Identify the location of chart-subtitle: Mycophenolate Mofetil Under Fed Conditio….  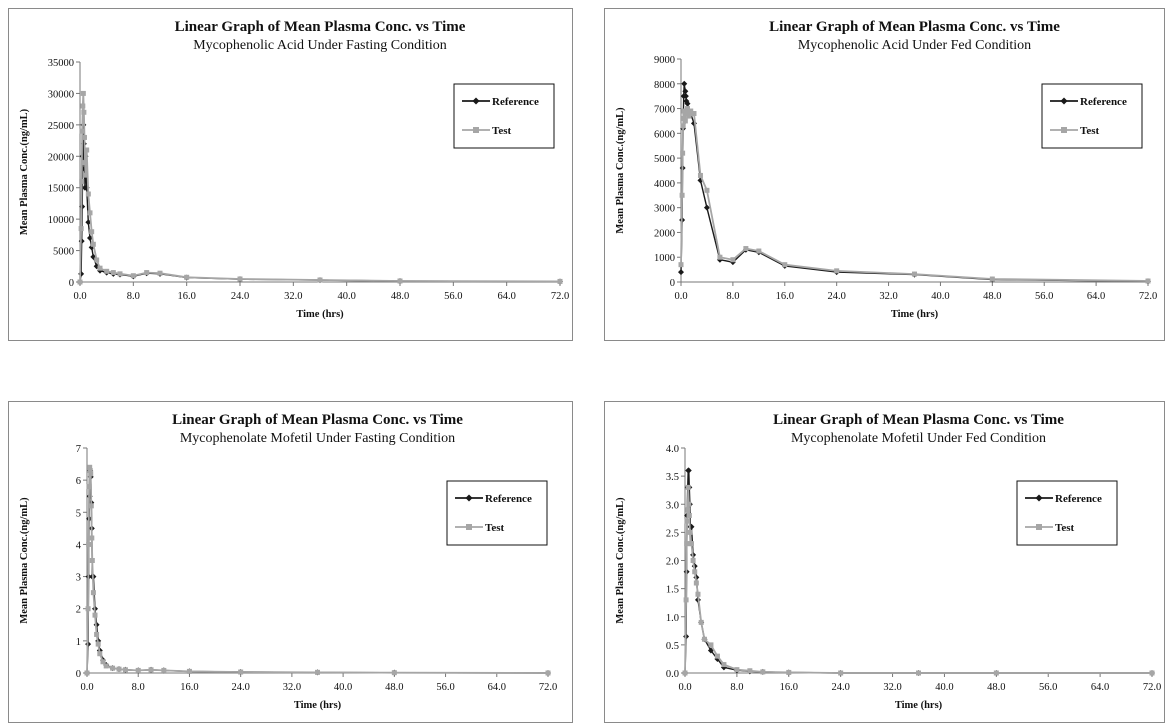
(918, 438).